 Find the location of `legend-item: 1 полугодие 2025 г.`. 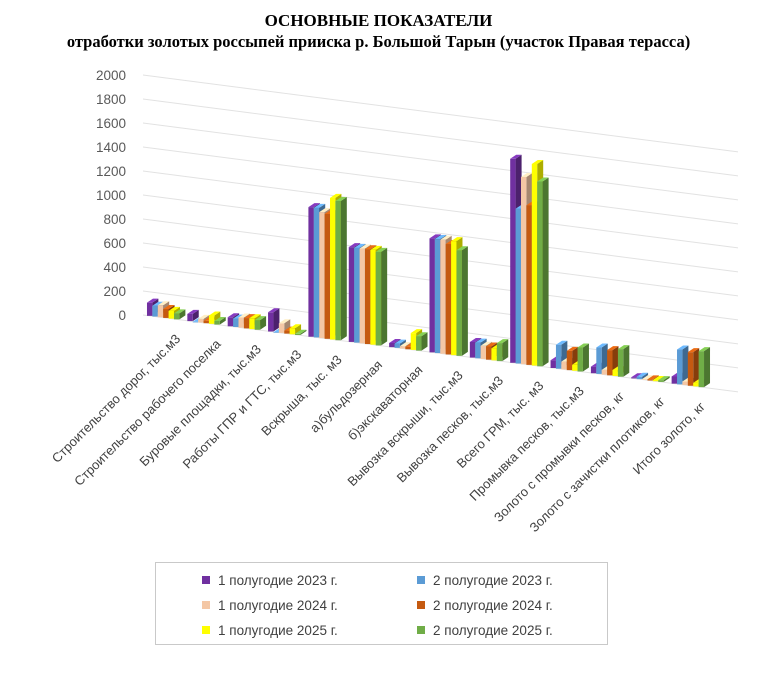

legend-item: 1 полугодие 2025 г. is located at coordinates (270, 630).